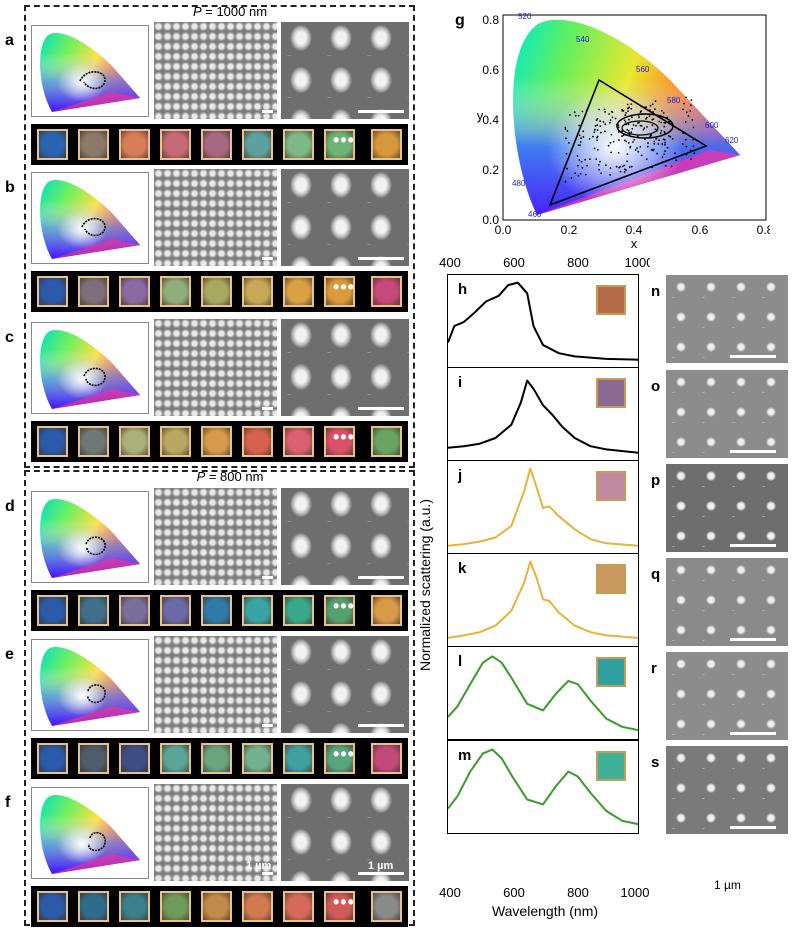 Image resolution: width=799 pixels, height=930 pixels. Describe the element at coordinates (514, 892) in the screenshot. I see `svg-text: 600` at that location.